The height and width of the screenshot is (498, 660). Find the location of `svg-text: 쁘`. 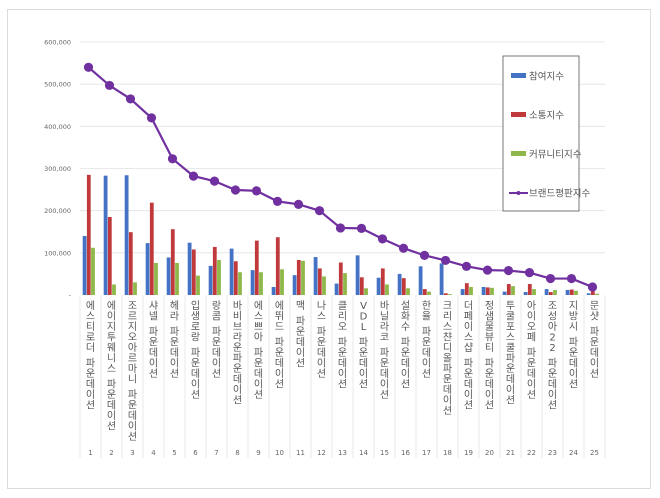

svg-text: 쁘 is located at coordinates (258, 327).